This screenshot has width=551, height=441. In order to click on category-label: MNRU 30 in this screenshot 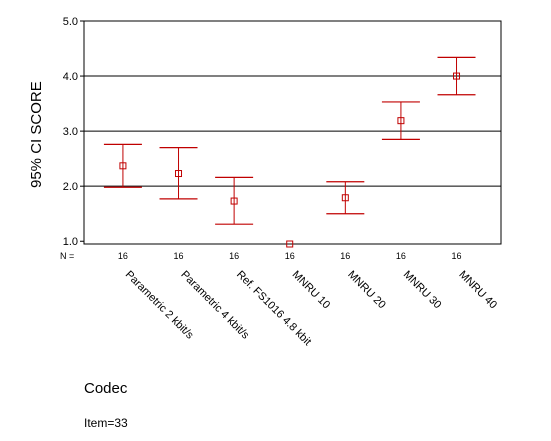, I will do `click(422, 290)`.